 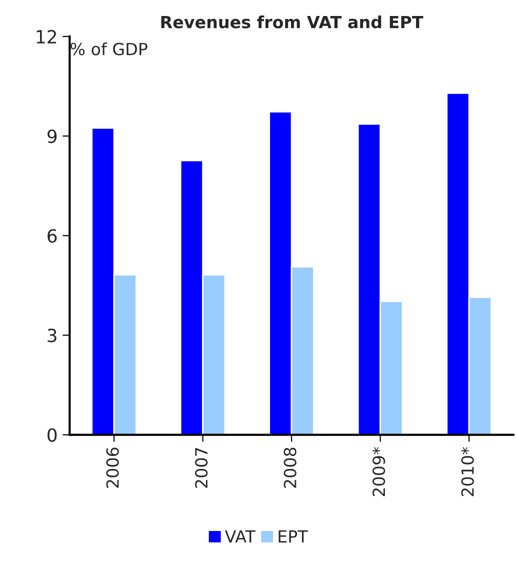 I want to click on y-tick-label: 0, so click(x=52, y=435).